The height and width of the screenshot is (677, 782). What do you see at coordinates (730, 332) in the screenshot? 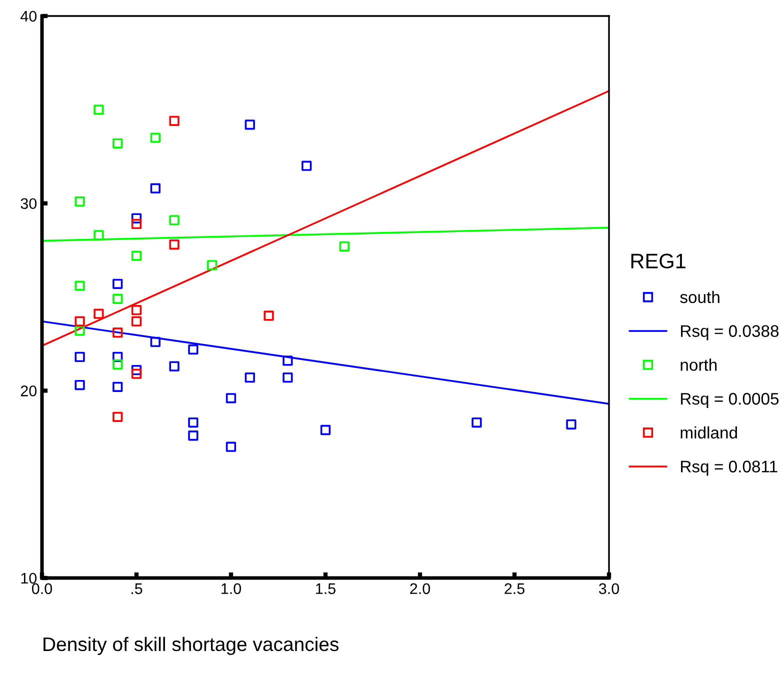
I see `legend-label: Rsq = 0.0388` at bounding box center [730, 332].